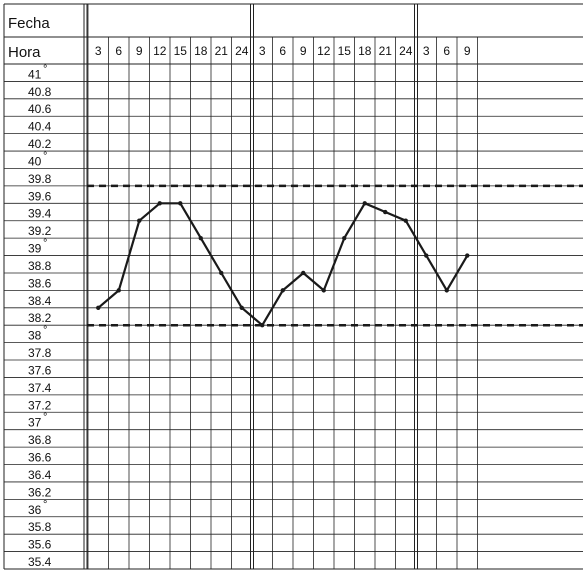 This screenshot has width=583, height=572. Describe the element at coordinates (40, 92) in the screenshot. I see `y-tick-label: 40.8` at that location.